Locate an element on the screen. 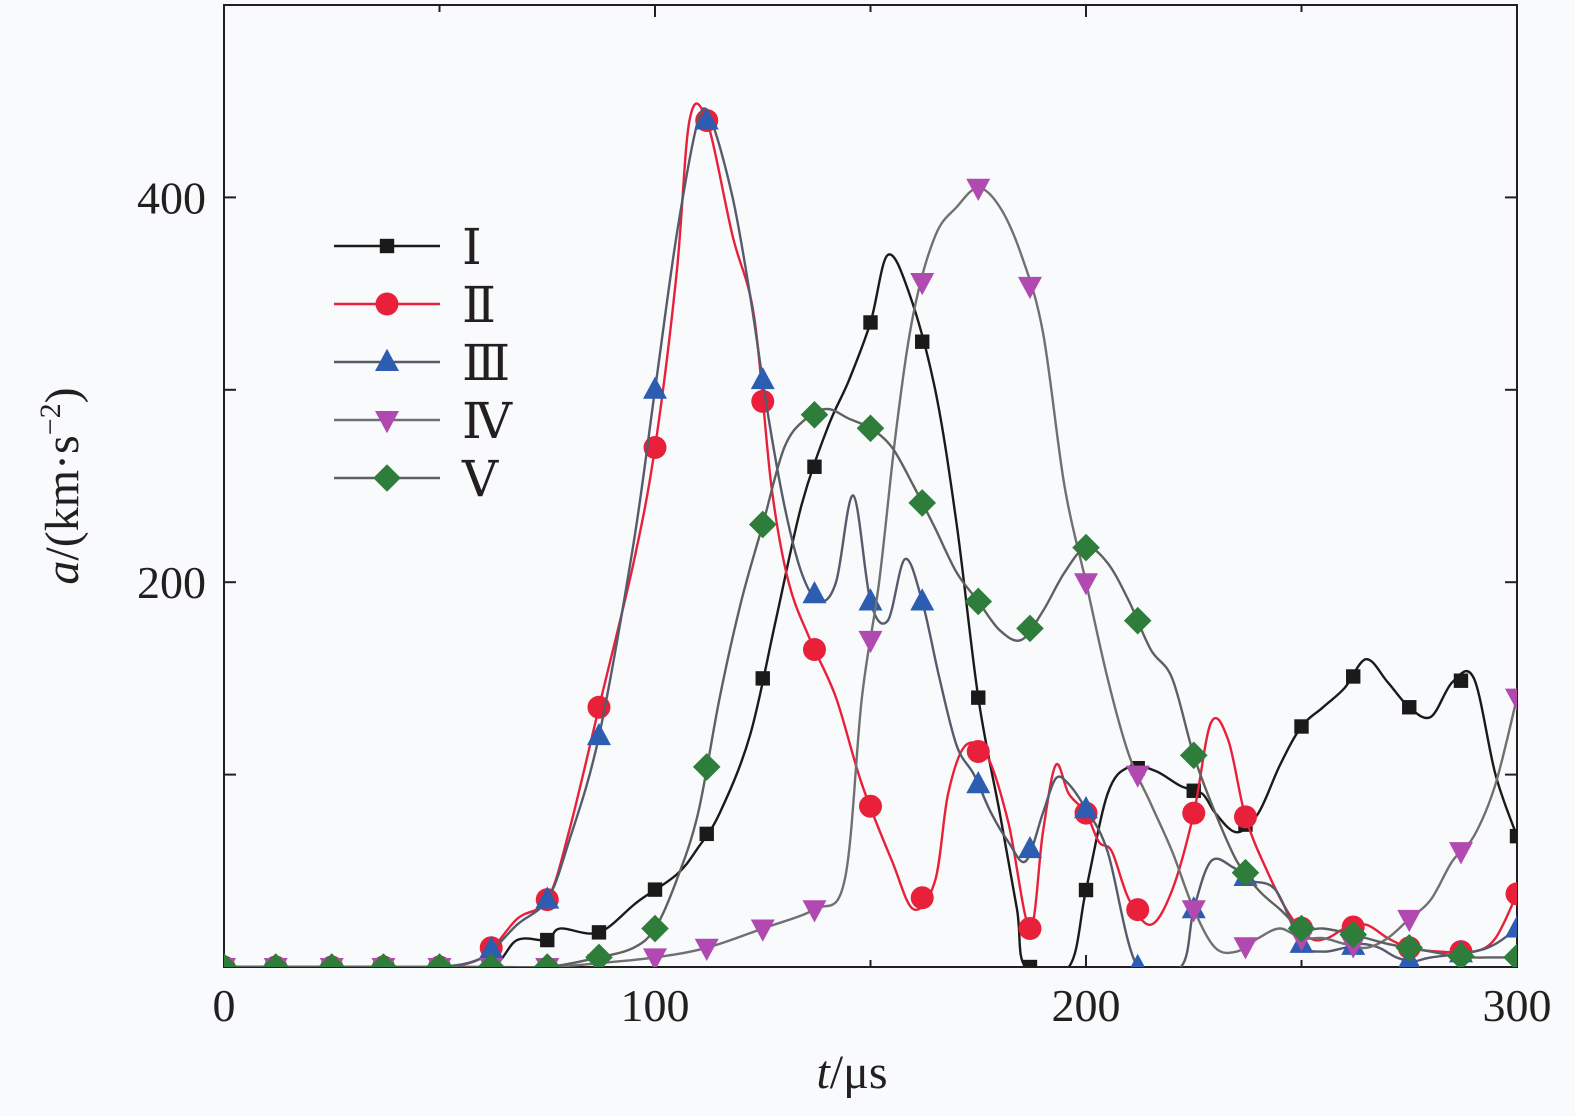 Image resolution: width=1575 pixels, height=1116 pixels. x-axis-unit: /μs is located at coordinates (859, 1072).